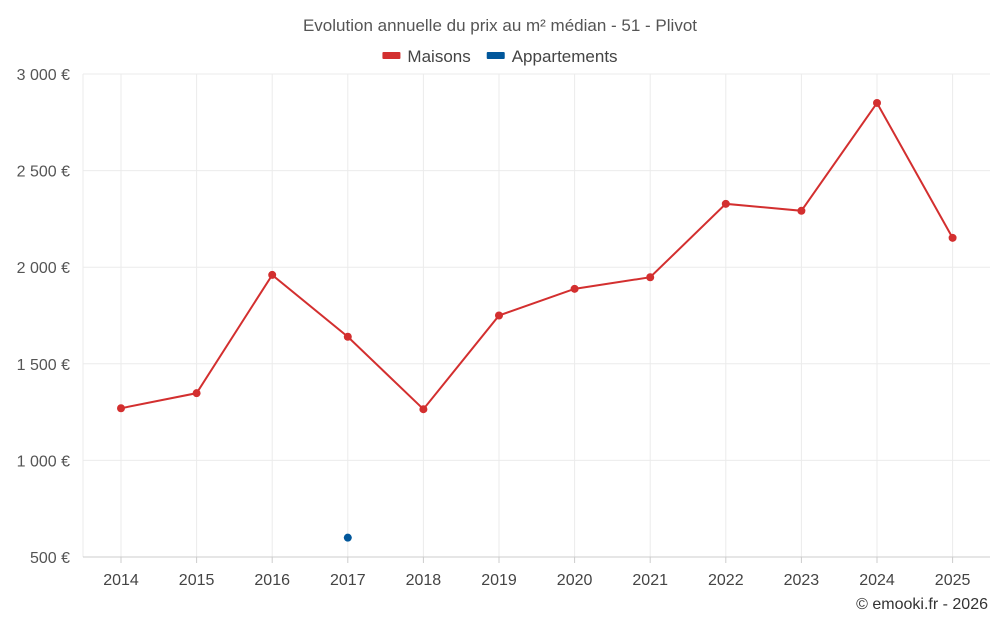 Image resolution: width=1000 pixels, height=625 pixels. I want to click on y-tick-label: 1 000 €, so click(43, 461).